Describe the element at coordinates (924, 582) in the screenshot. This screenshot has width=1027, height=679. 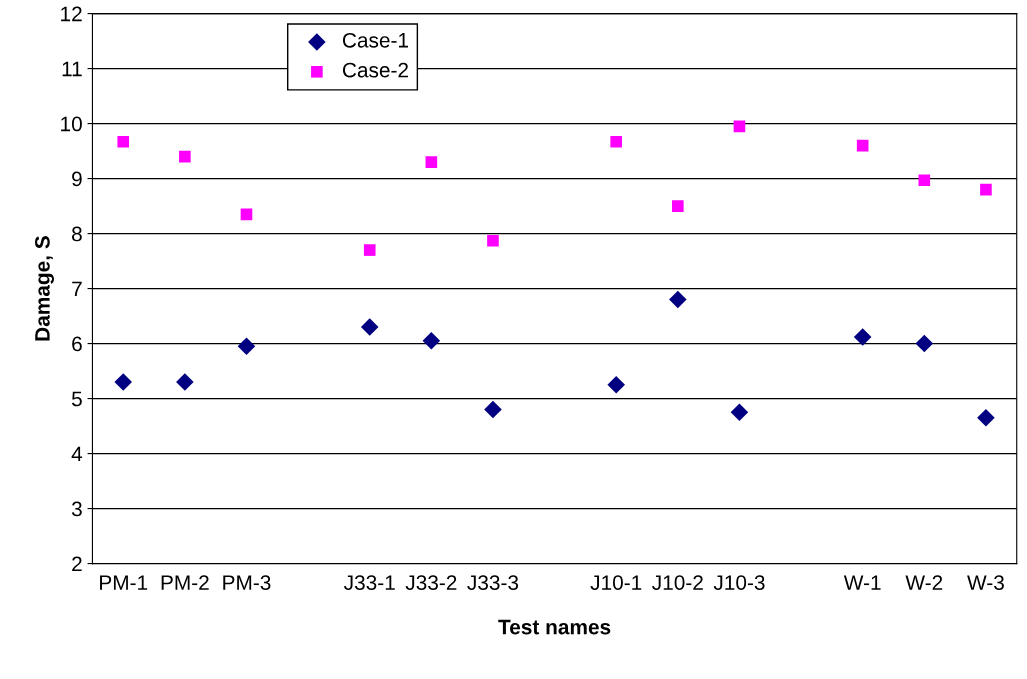
I see `x-tick-label: W-2` at that location.